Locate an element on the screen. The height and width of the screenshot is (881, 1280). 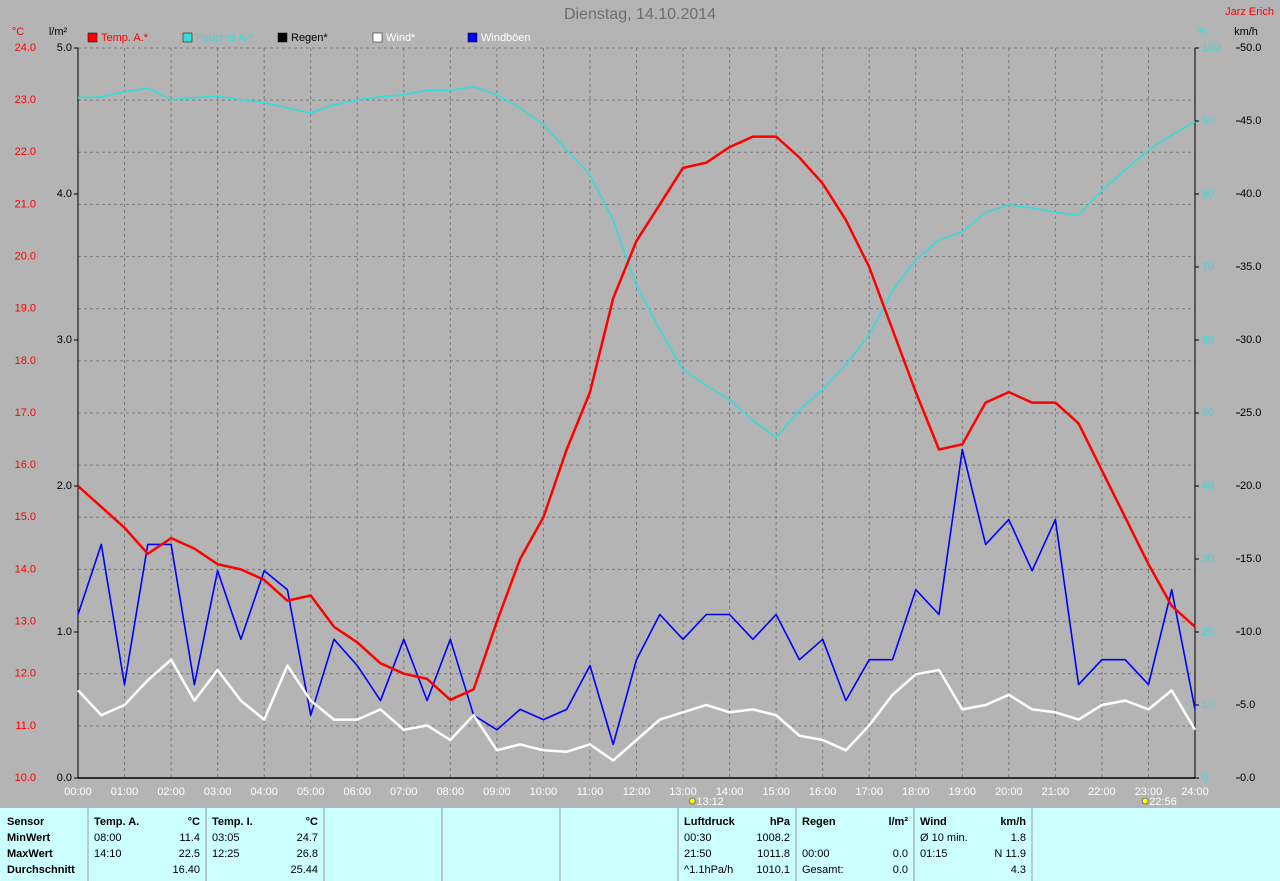
y-tick-label: 30.0 is located at coordinates (1250, 340).